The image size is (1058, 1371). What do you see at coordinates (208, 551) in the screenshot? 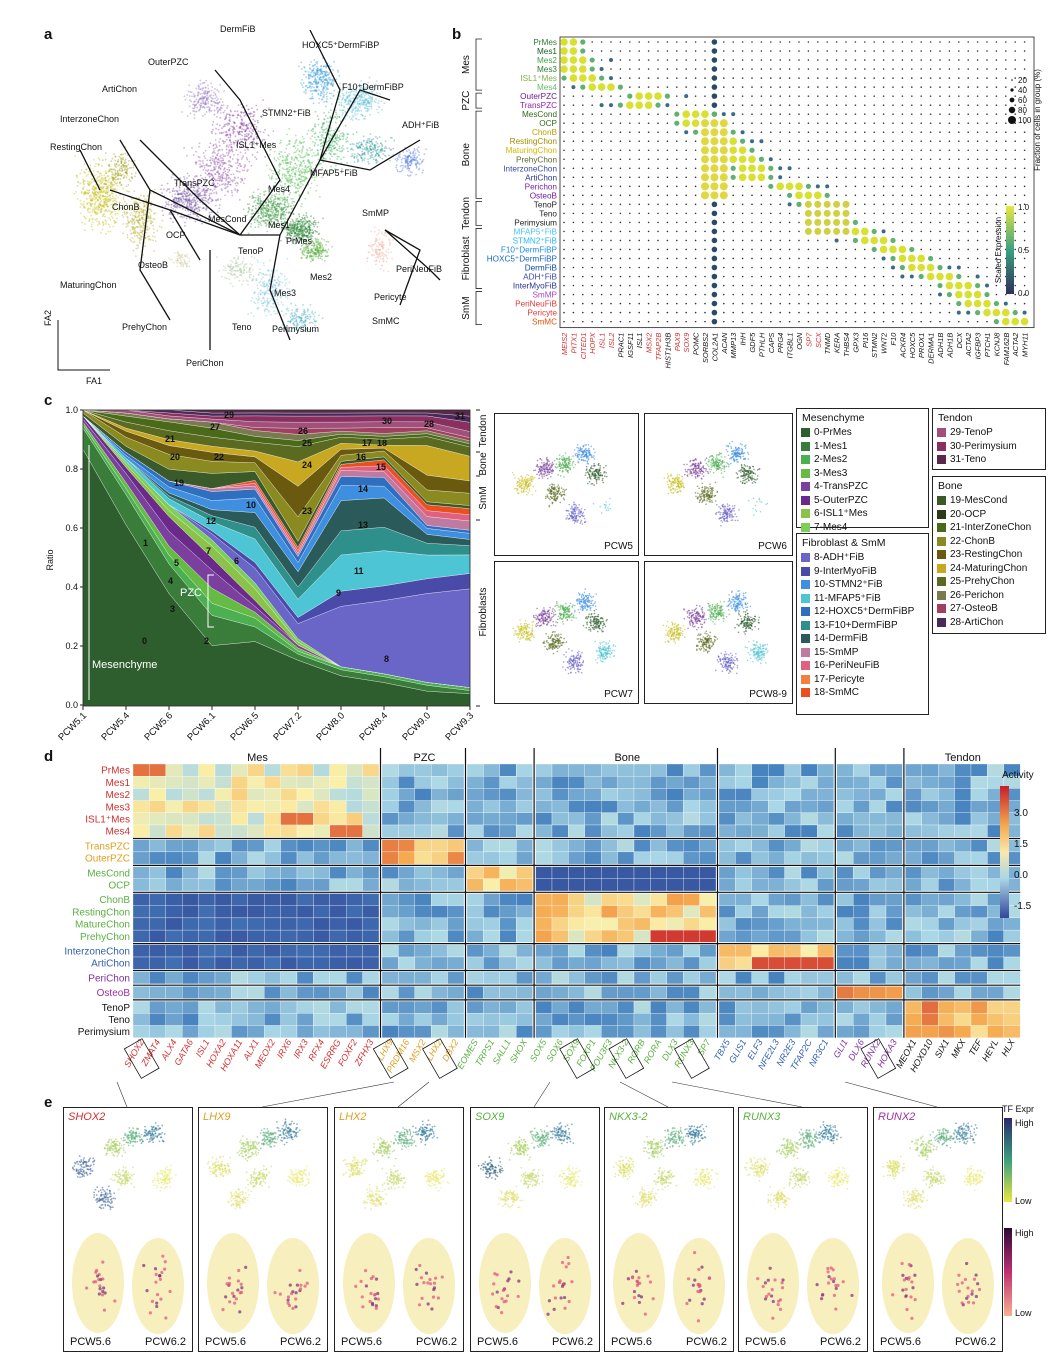
I see `area-number: 7` at bounding box center [208, 551].